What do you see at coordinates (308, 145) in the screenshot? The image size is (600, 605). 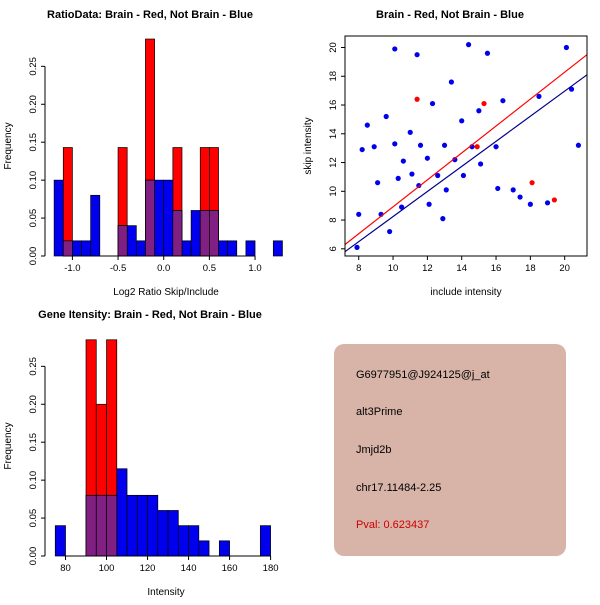 I see `y-axis-label: skip intensity` at bounding box center [308, 145].